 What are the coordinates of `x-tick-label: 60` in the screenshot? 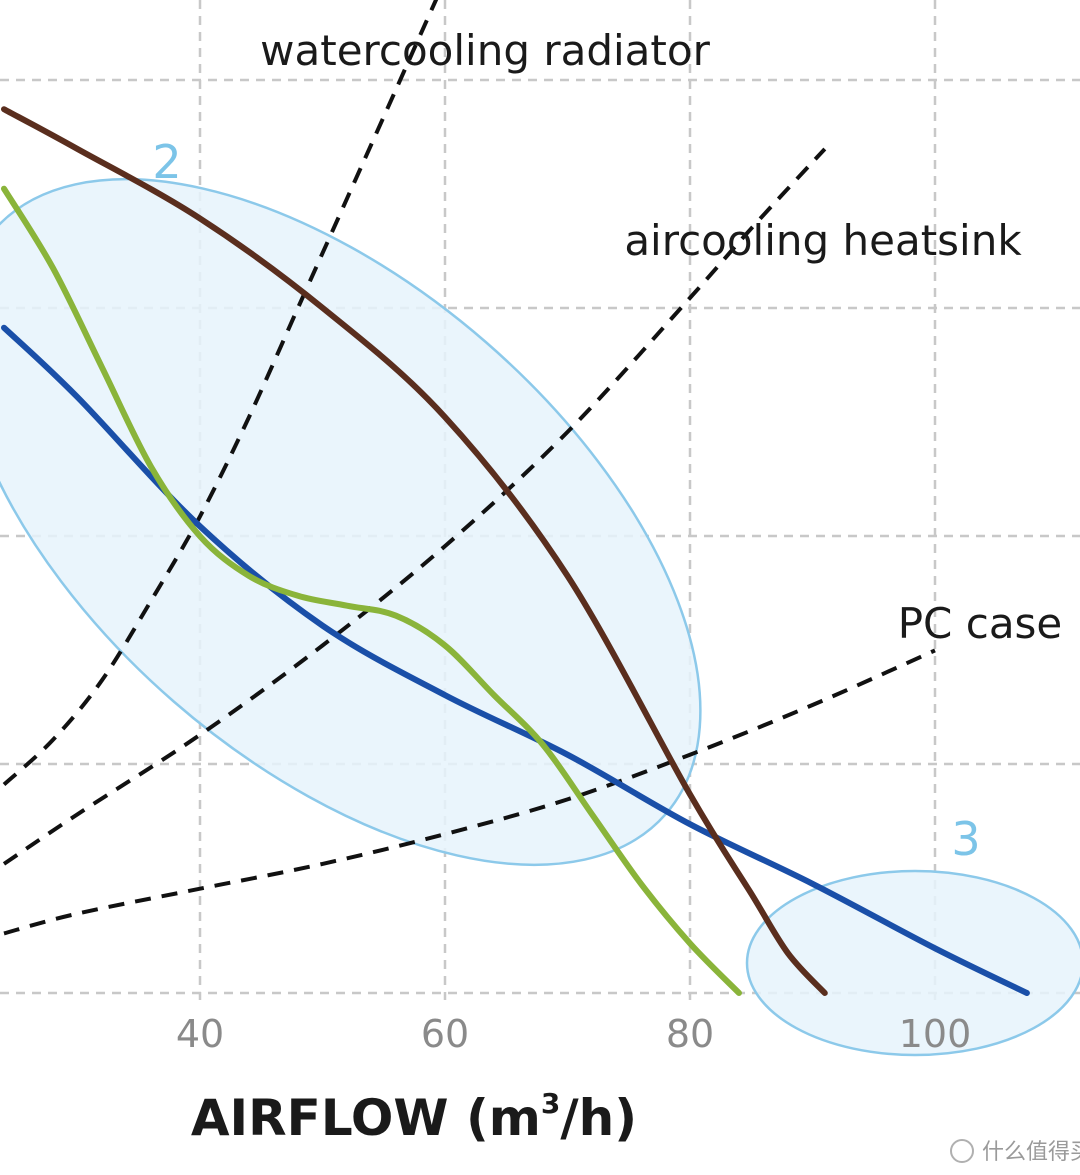 It's located at (445, 1034).